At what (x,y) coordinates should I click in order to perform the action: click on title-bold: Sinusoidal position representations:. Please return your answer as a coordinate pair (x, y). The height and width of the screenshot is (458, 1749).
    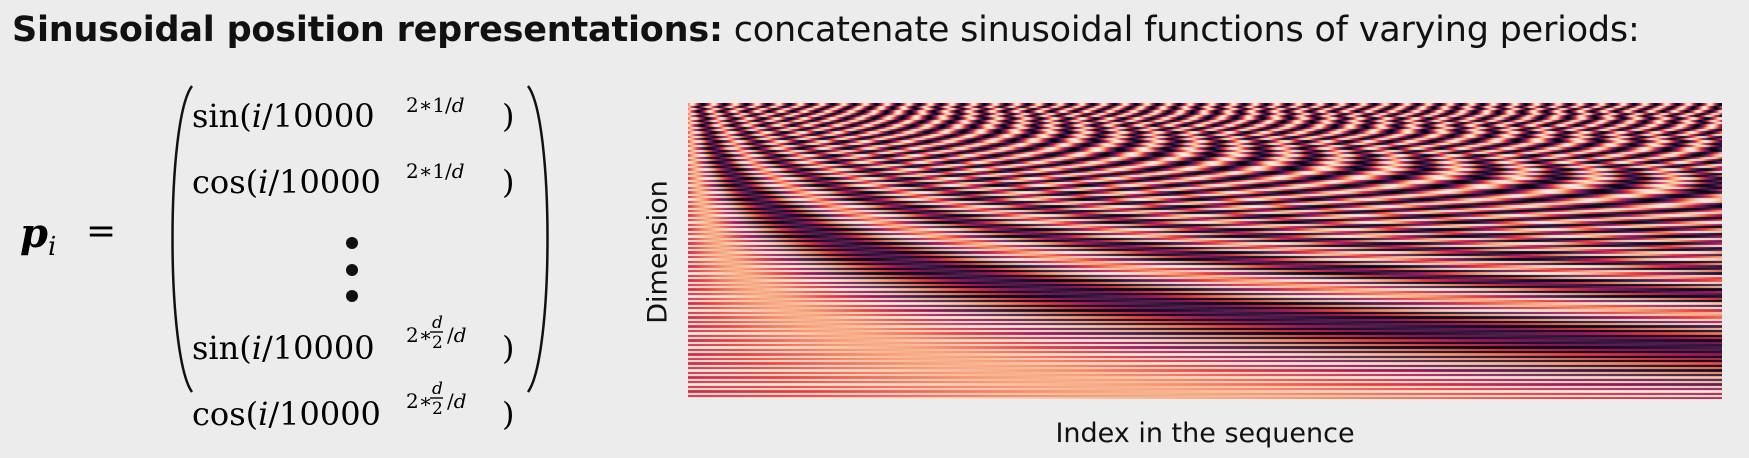
    Looking at the image, I should click on (367, 30).